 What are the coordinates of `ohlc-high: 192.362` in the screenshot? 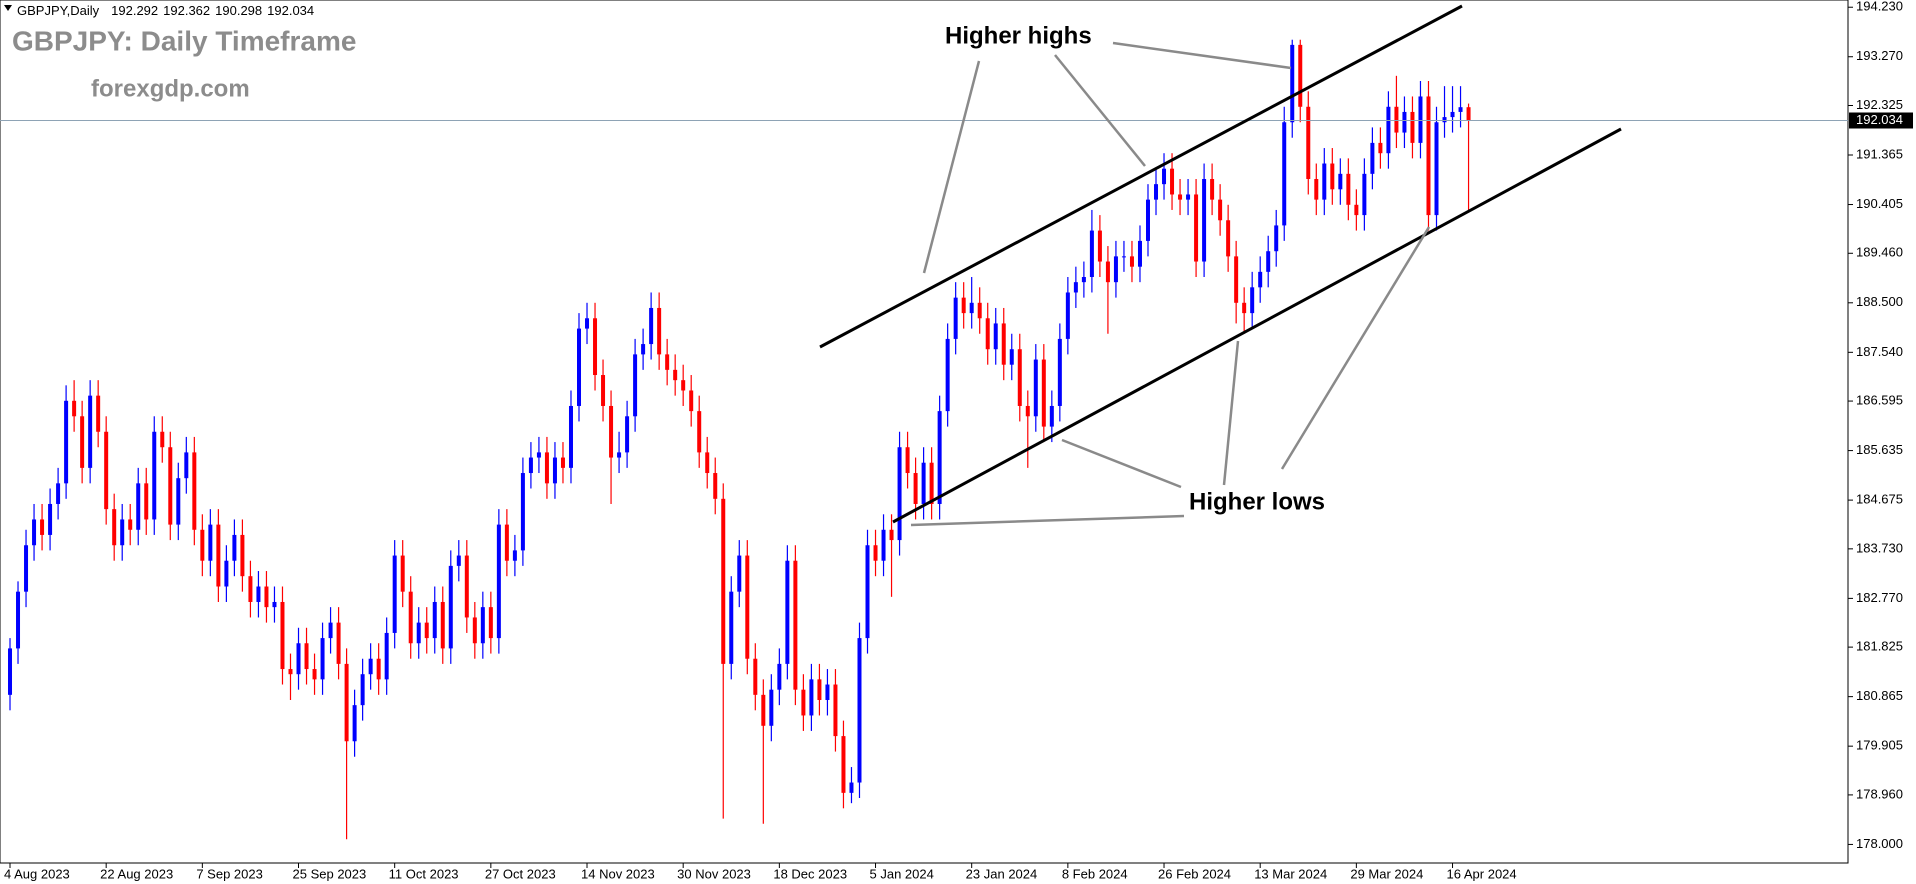 It's located at (186, 10).